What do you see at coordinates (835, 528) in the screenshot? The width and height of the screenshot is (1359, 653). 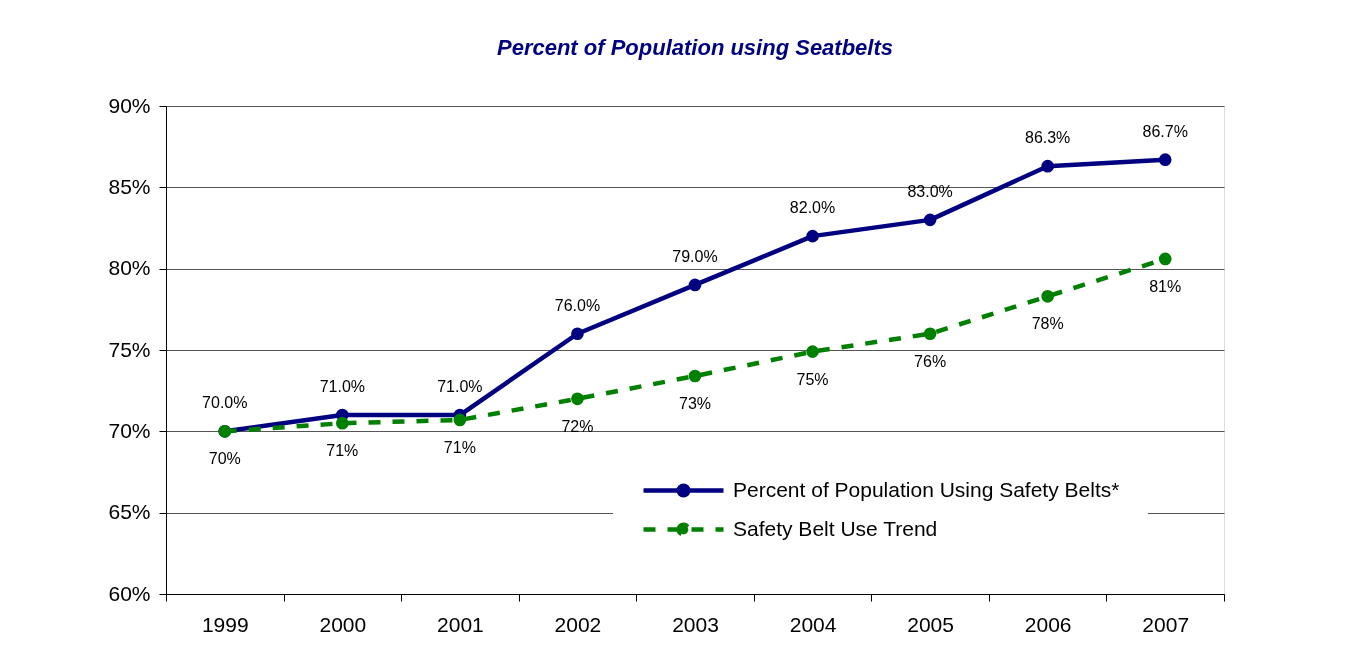 I see `legend-label: Safety Belt Use Trend` at bounding box center [835, 528].